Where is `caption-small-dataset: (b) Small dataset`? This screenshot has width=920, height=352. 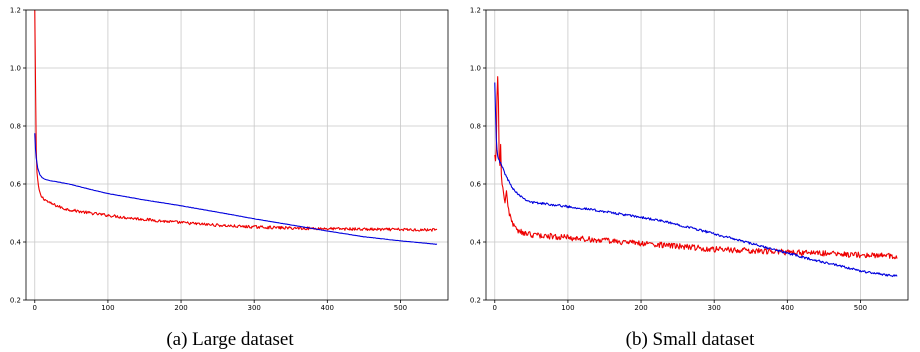
caption-small-dataset: (b) Small dataset is located at coordinates (690, 339).